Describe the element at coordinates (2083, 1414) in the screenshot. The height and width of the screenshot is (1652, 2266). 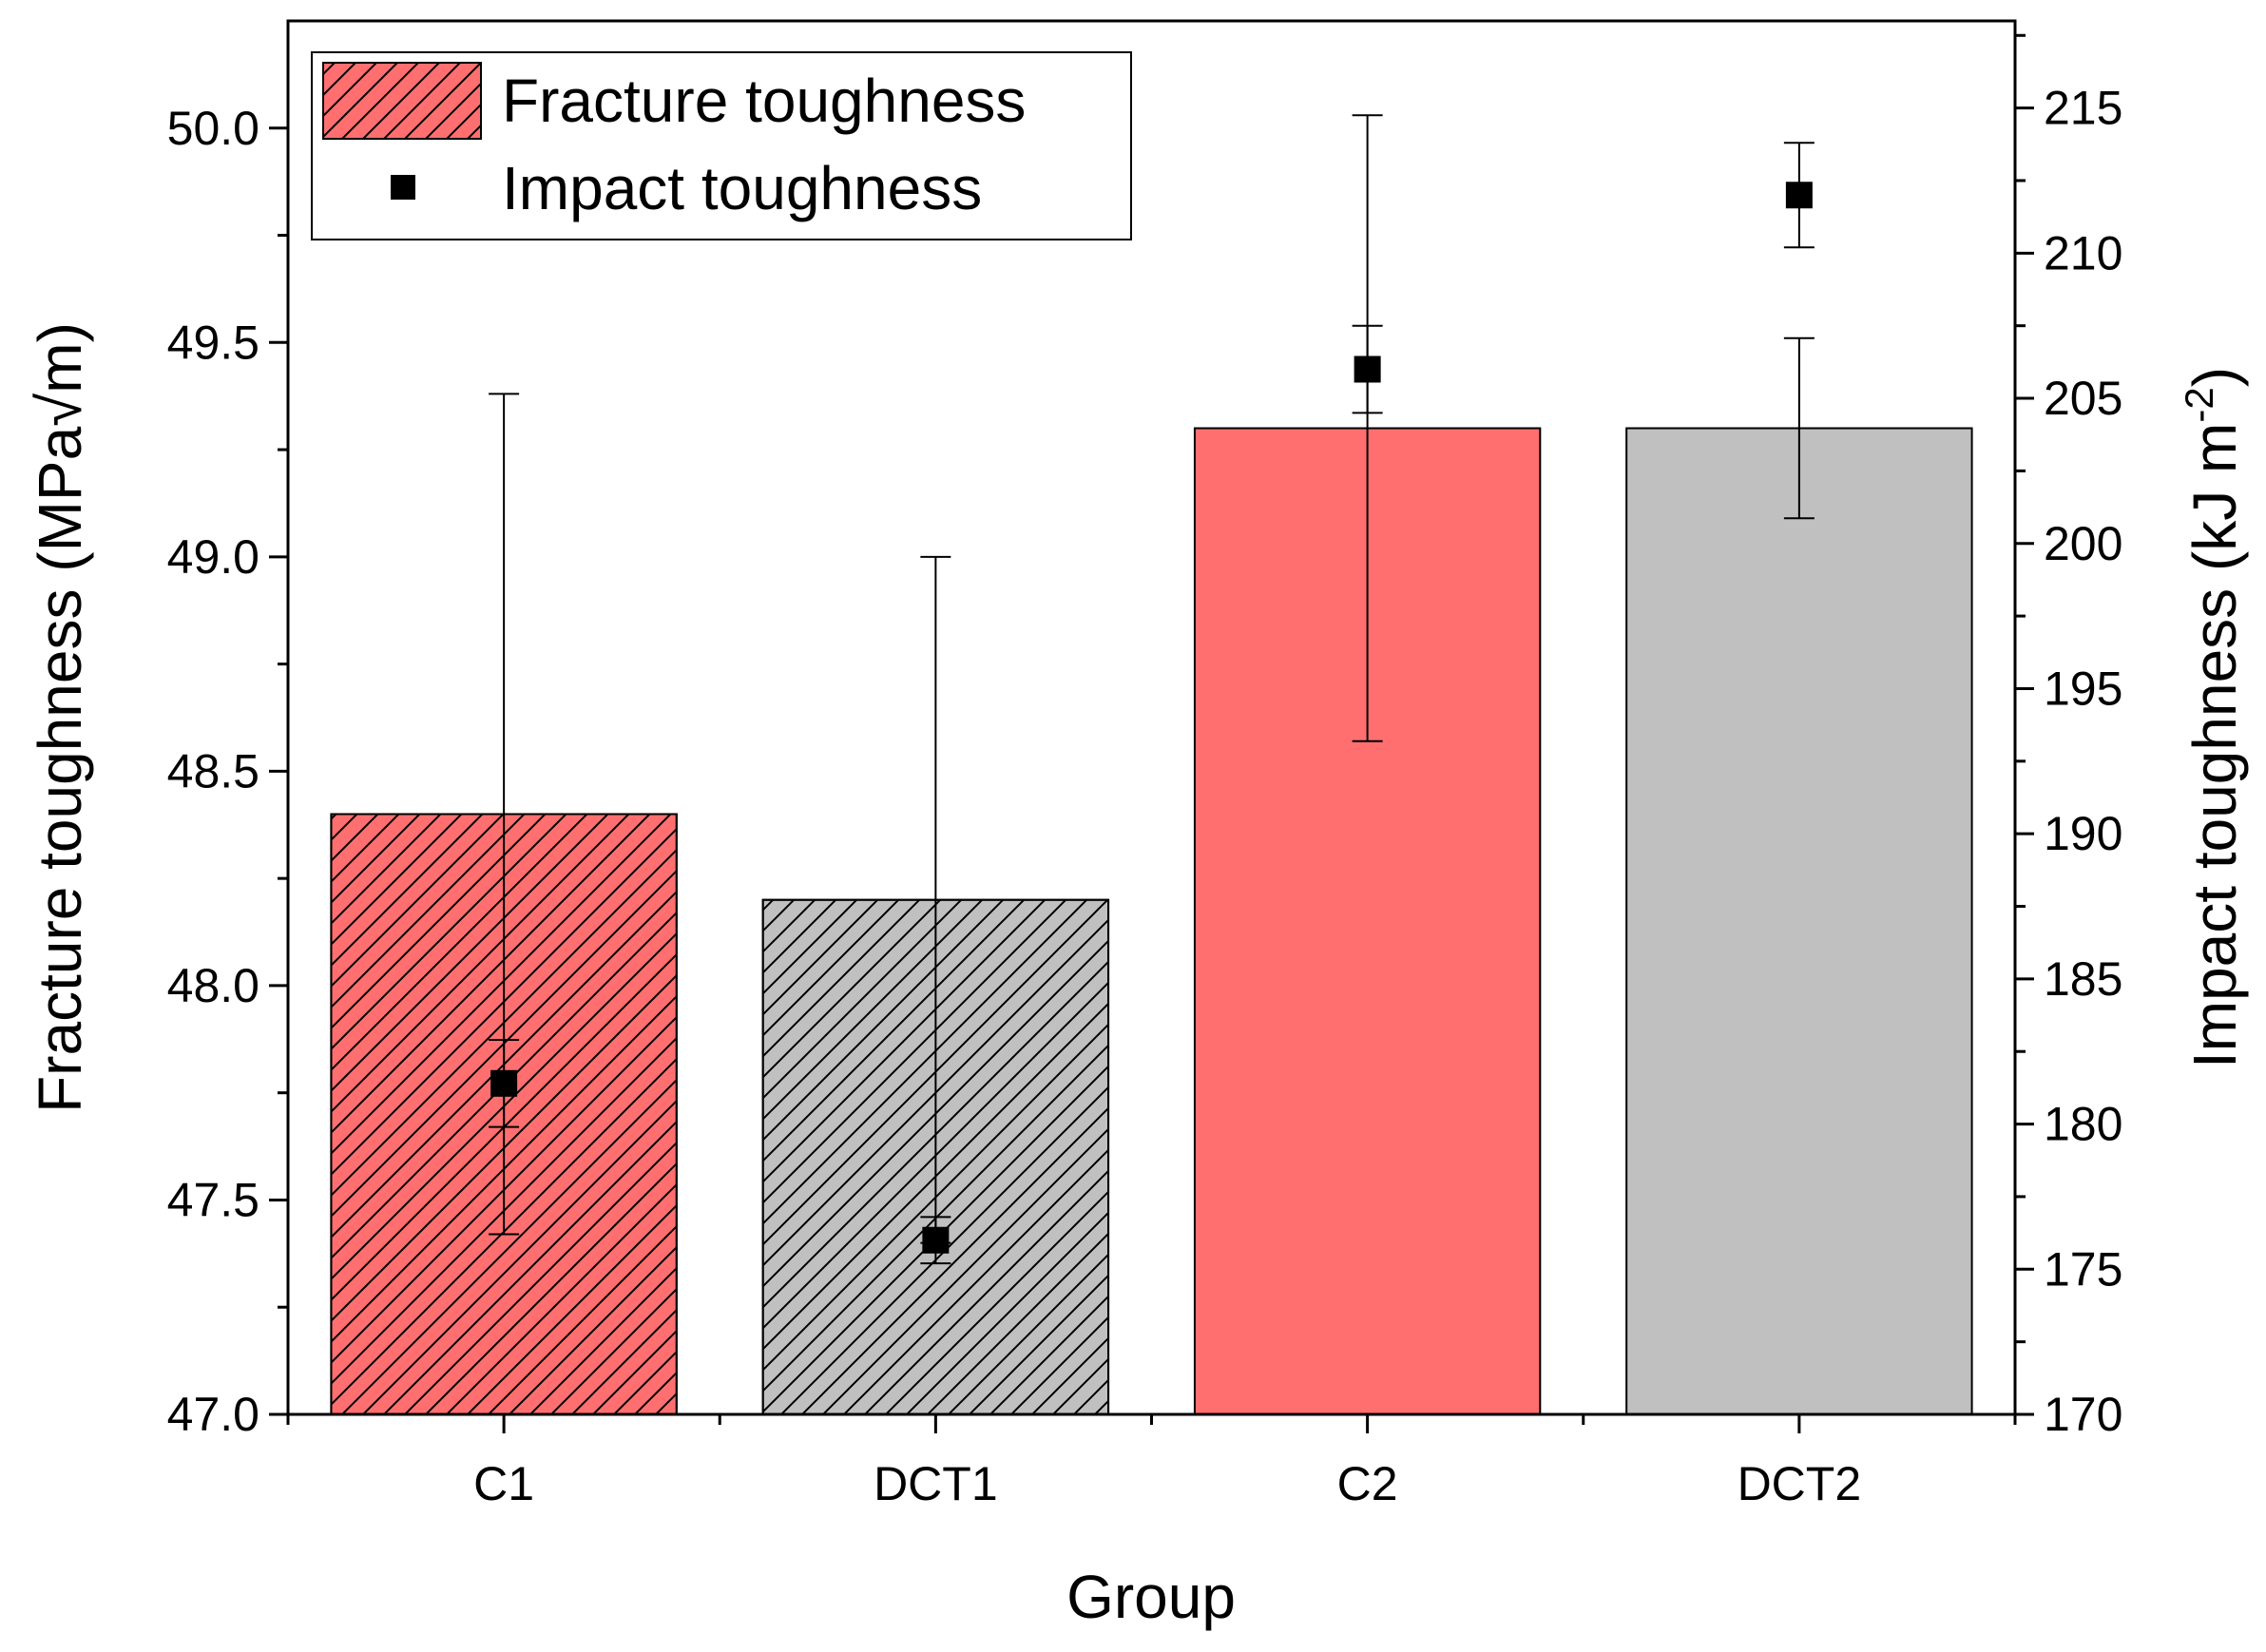
I see `y2-tick-label-0: 170` at that location.